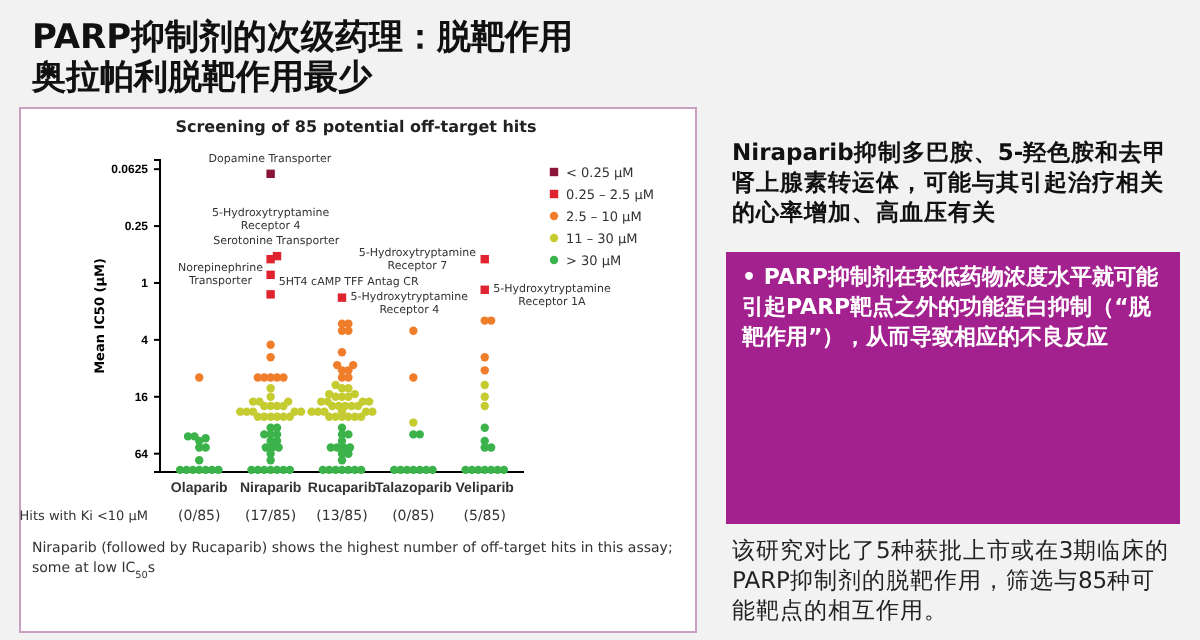 The height and width of the screenshot is (640, 1200). Describe the element at coordinates (202, 78) in the screenshot. I see `text: 奥拉帕利脱靶作用最少` at that location.